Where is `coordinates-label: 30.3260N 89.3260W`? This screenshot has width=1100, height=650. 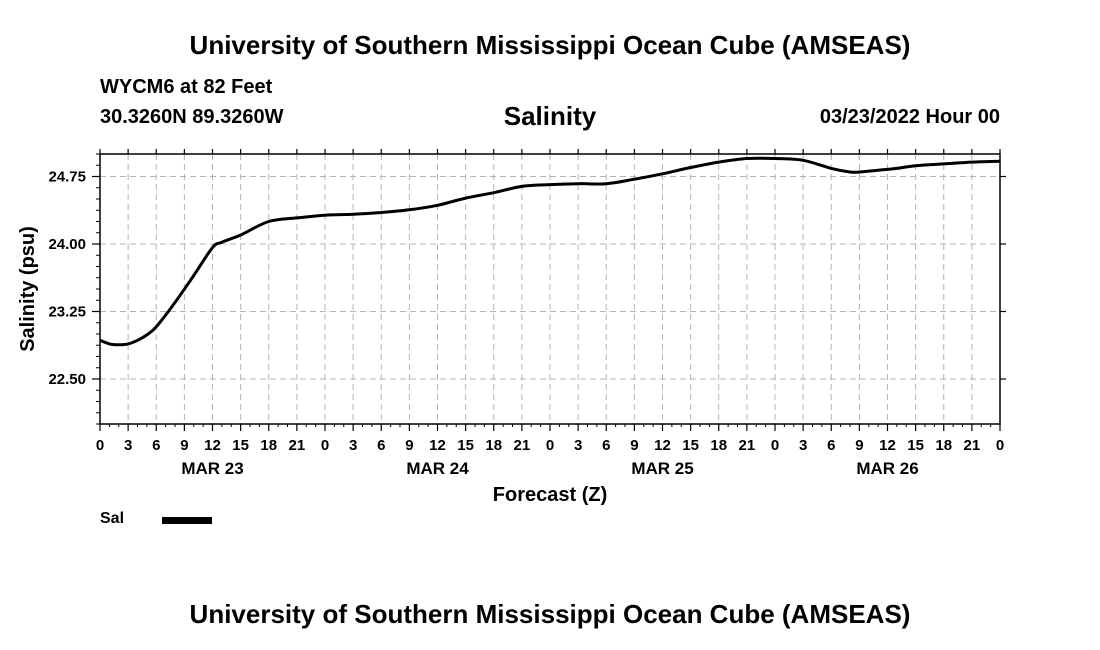 coordinates-label: 30.3260N 89.3260W is located at coordinates (192, 117).